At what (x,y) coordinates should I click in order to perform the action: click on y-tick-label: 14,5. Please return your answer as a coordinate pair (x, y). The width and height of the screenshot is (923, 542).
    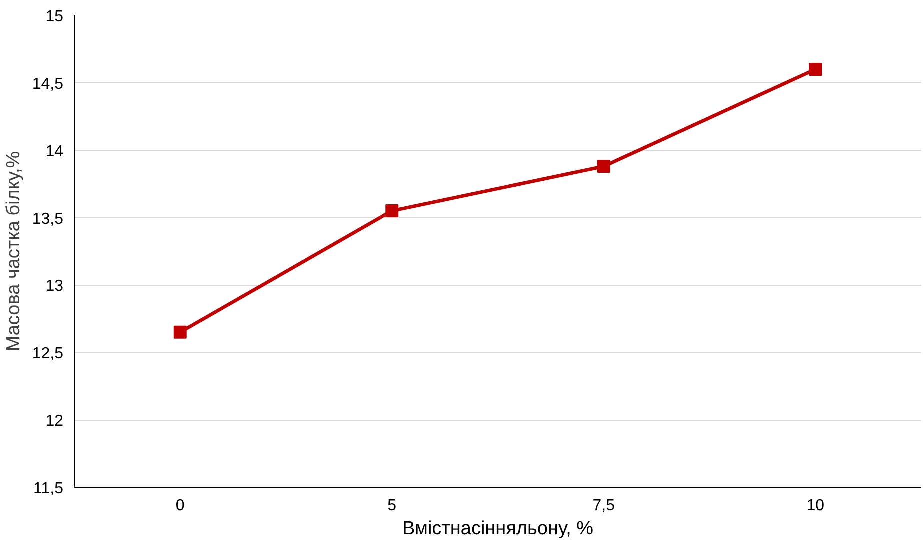
    Looking at the image, I should click on (48, 84).